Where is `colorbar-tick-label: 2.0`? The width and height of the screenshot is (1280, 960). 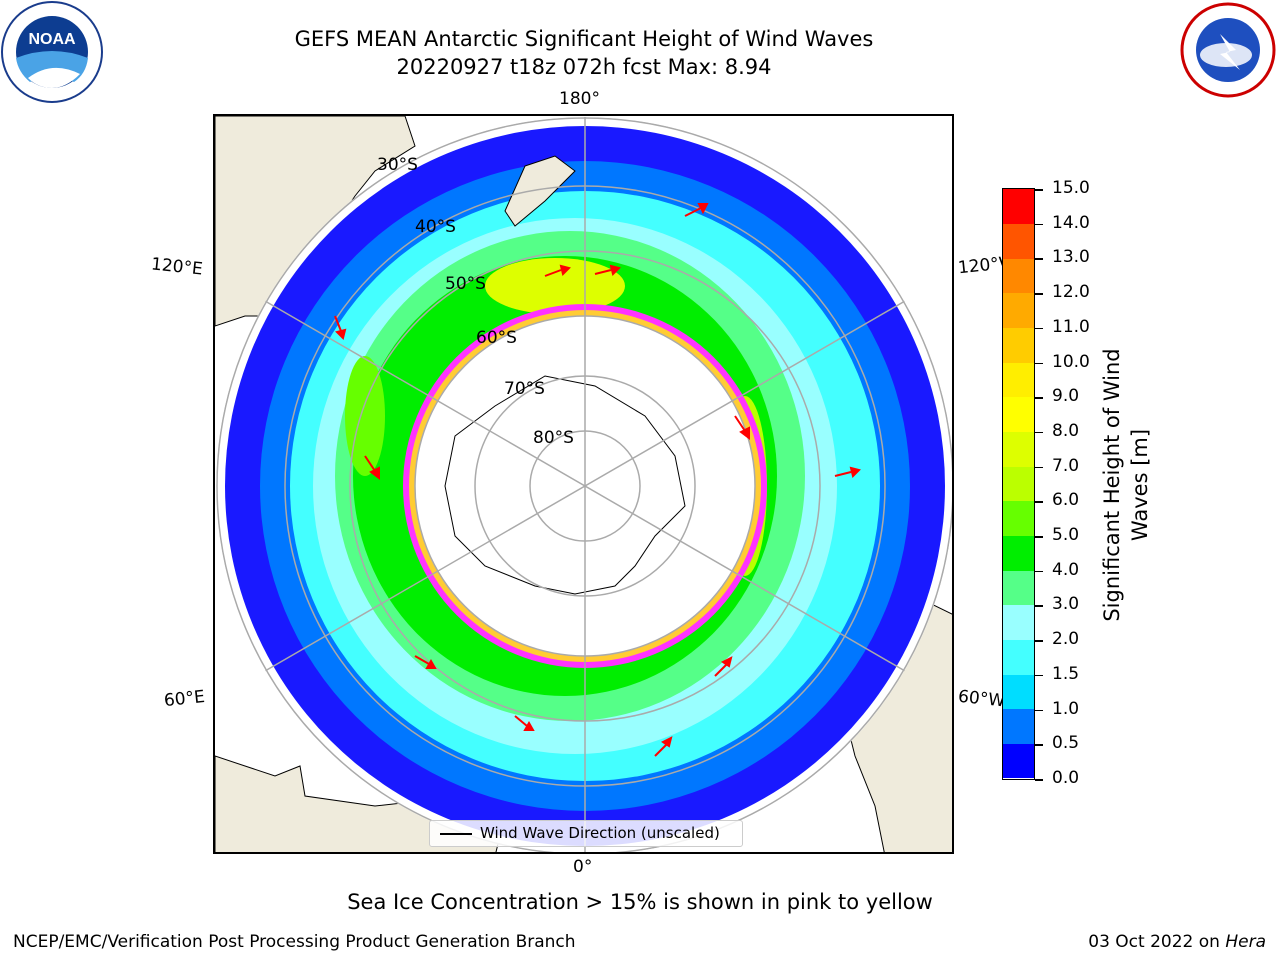 colorbar-tick-label: 2.0 is located at coordinates (1066, 639).